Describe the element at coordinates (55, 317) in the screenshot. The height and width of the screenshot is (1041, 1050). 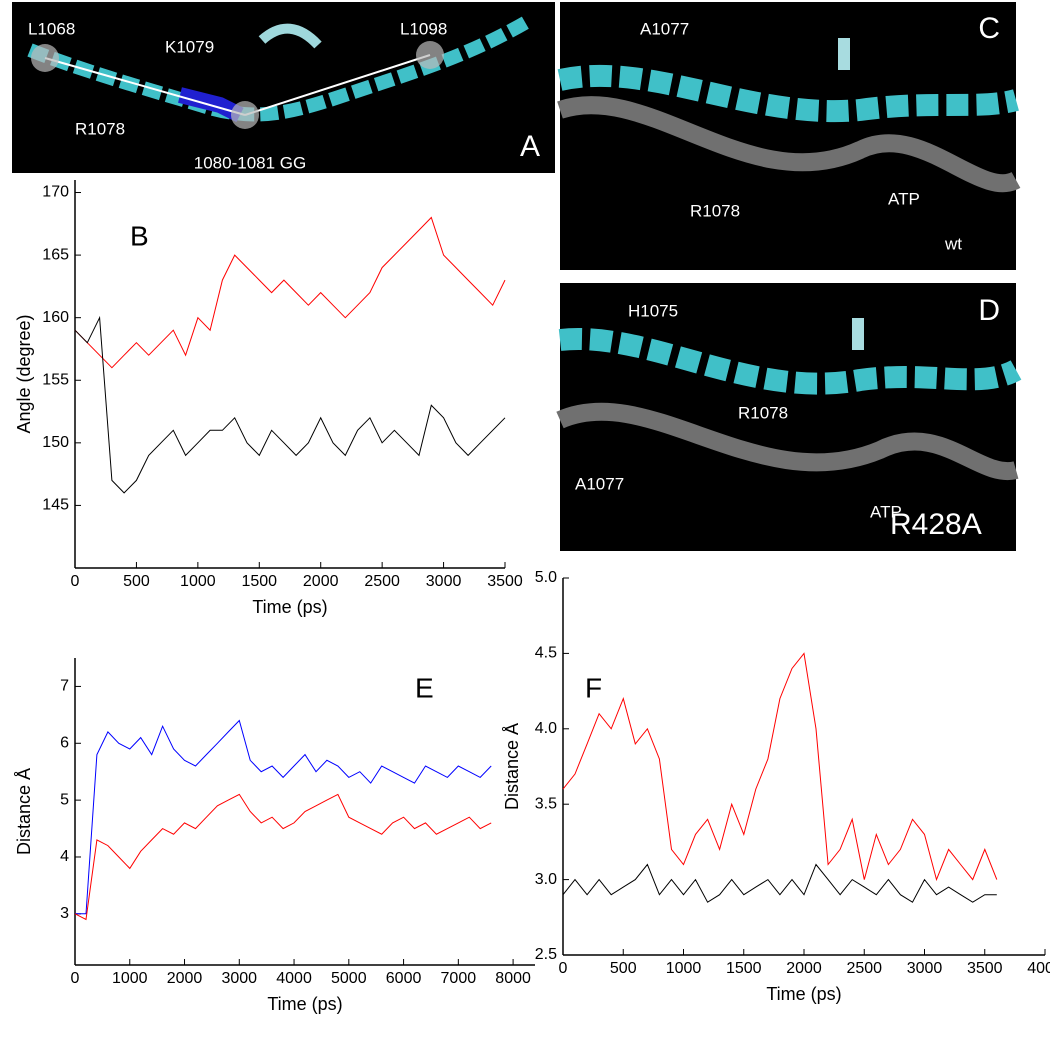
I see `y-tick-label: 160` at that location.